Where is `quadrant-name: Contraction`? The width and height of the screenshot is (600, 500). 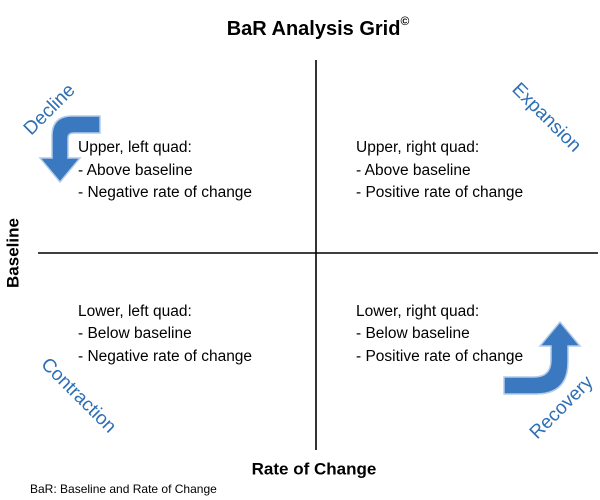
quadrant-name: Contraction is located at coordinates (79, 396).